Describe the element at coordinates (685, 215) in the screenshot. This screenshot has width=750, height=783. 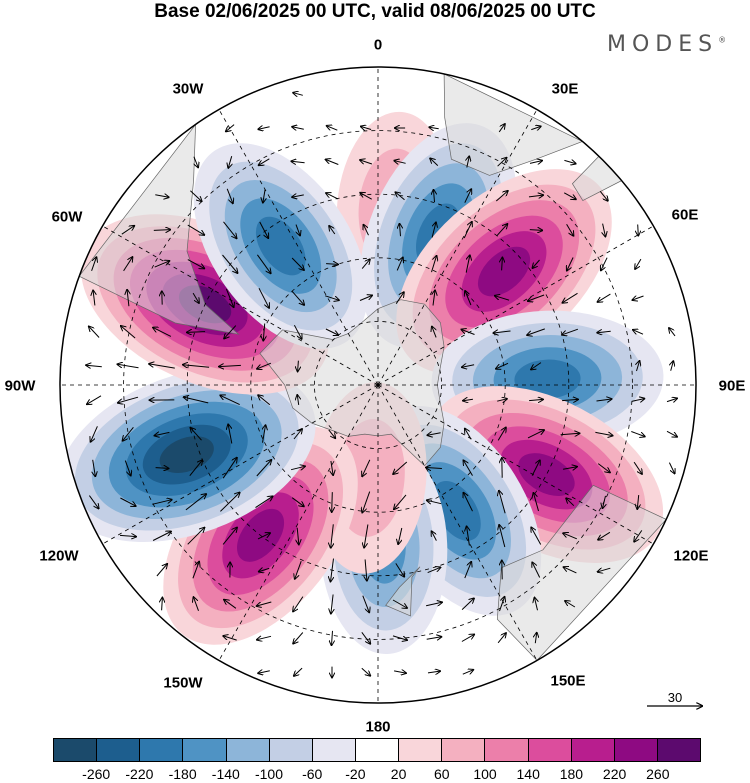
I see `lon-label-60e: 60E` at that location.